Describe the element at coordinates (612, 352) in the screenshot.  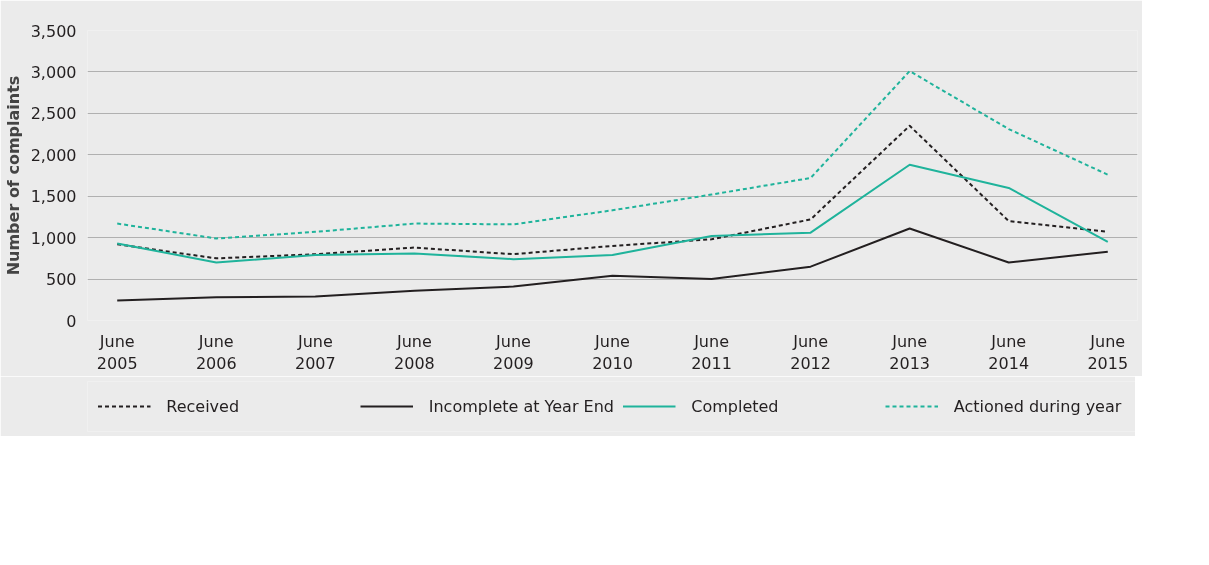
I see `x-tick-label: June 2010` at that location.